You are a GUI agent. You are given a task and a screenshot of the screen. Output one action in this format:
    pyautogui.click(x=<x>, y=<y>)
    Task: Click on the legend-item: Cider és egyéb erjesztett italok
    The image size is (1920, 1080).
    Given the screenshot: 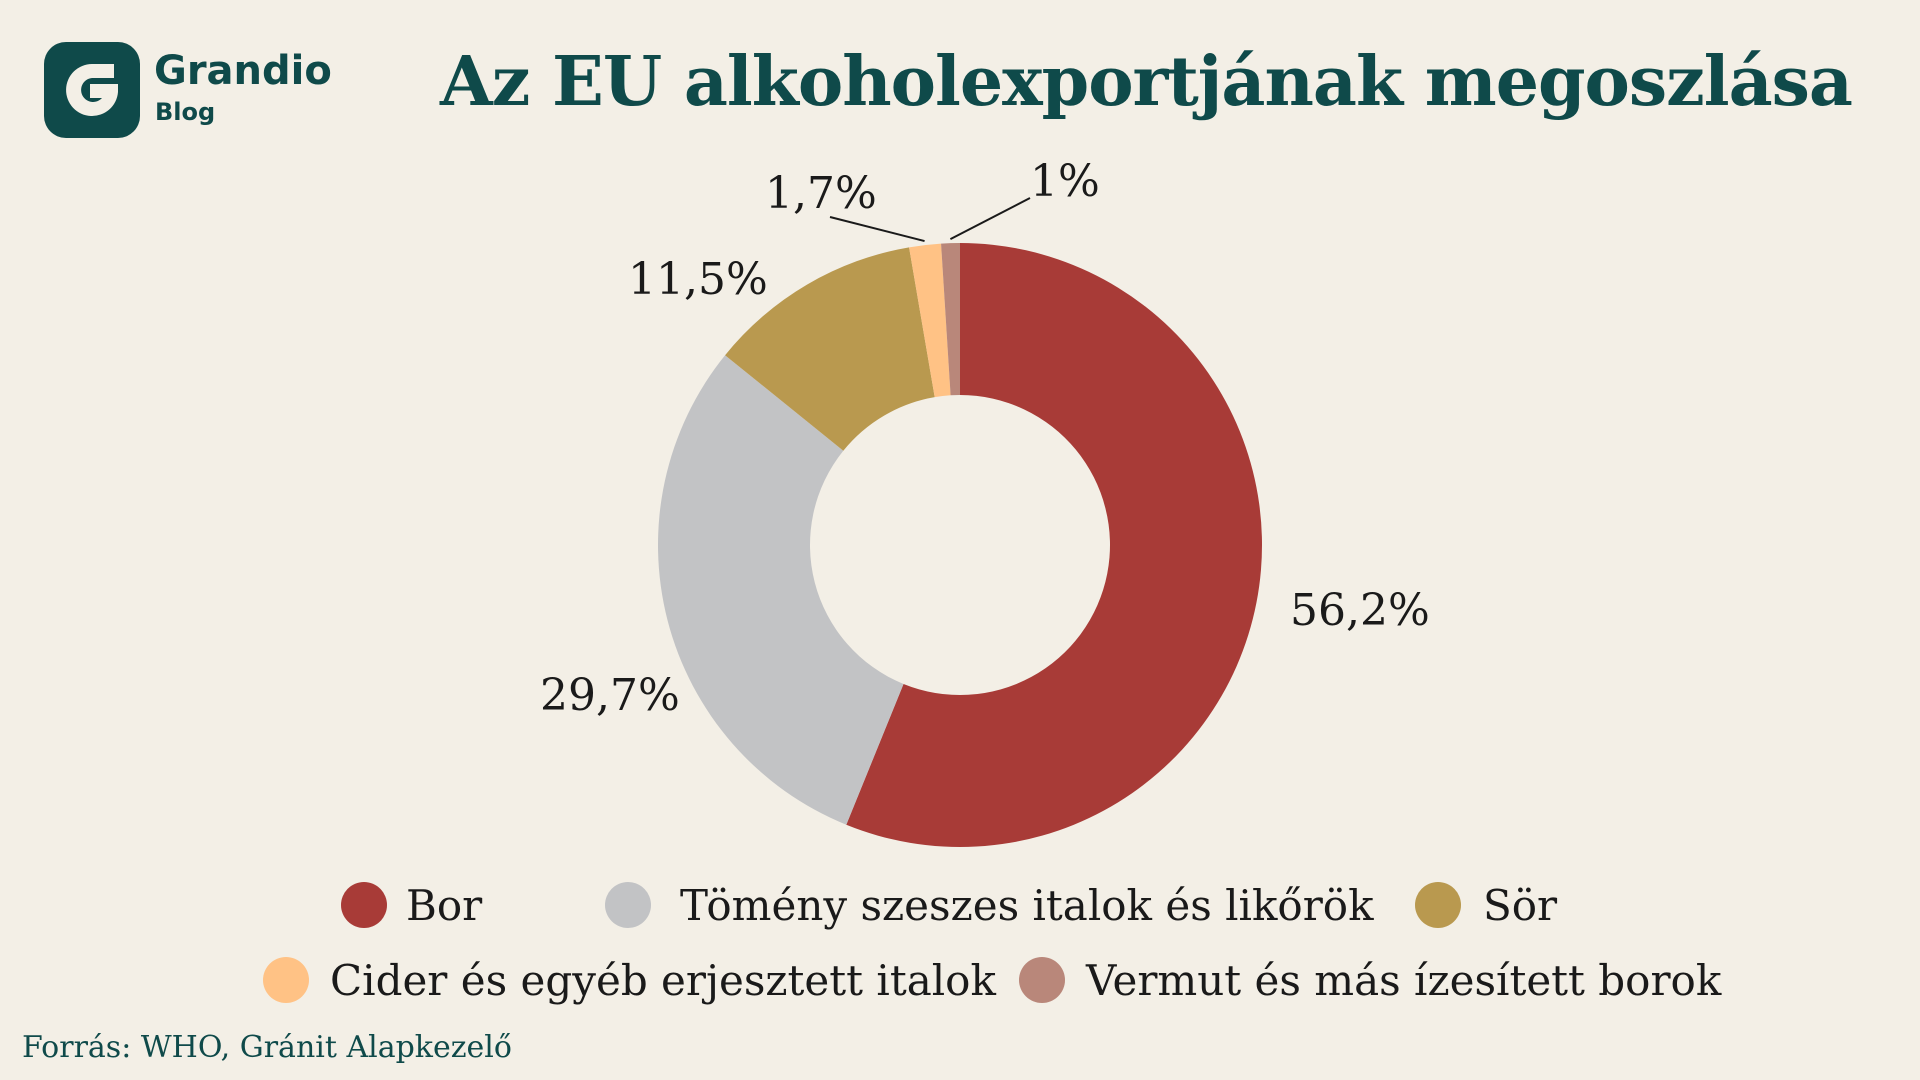 What is the action you would take?
    pyautogui.click(x=629, y=980)
    